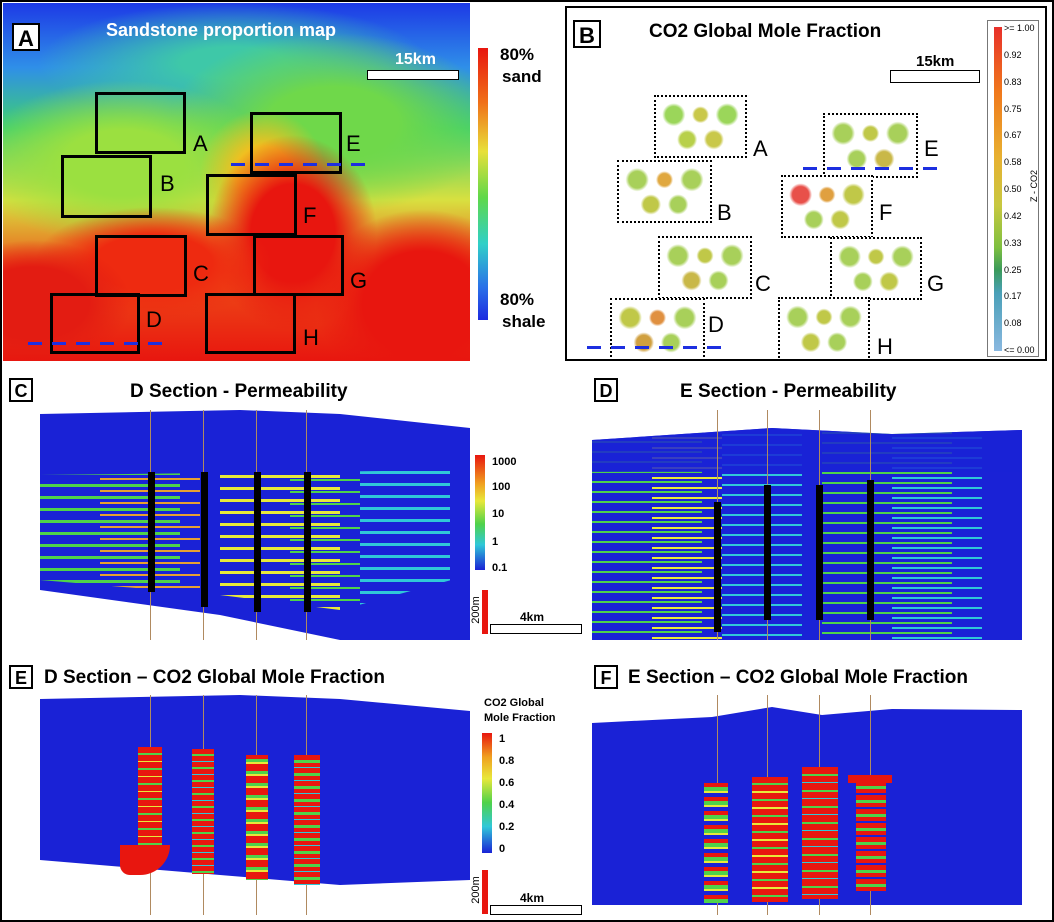 This screenshot has height=922, width=1054. What do you see at coordinates (1019, 28) in the screenshot?
I see `colorbar-tick-label: >= 1.00` at bounding box center [1019, 28].